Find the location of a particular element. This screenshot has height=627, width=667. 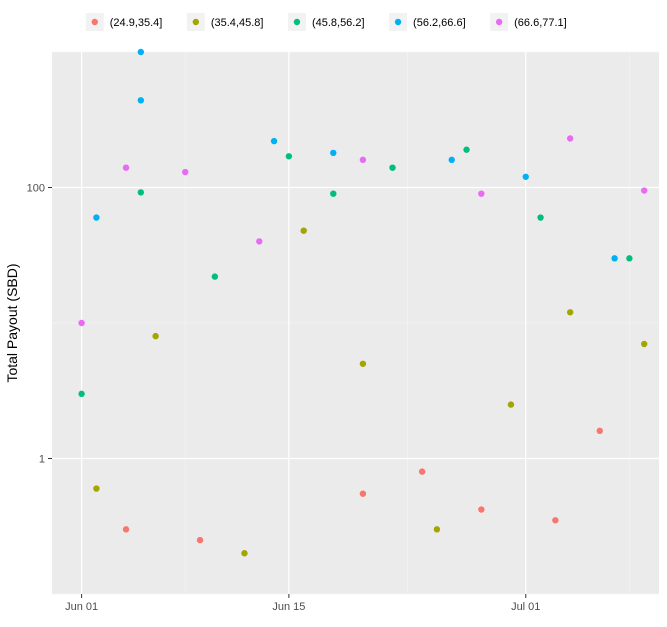

x-tick-label: Jun 01 is located at coordinates (81, 607).